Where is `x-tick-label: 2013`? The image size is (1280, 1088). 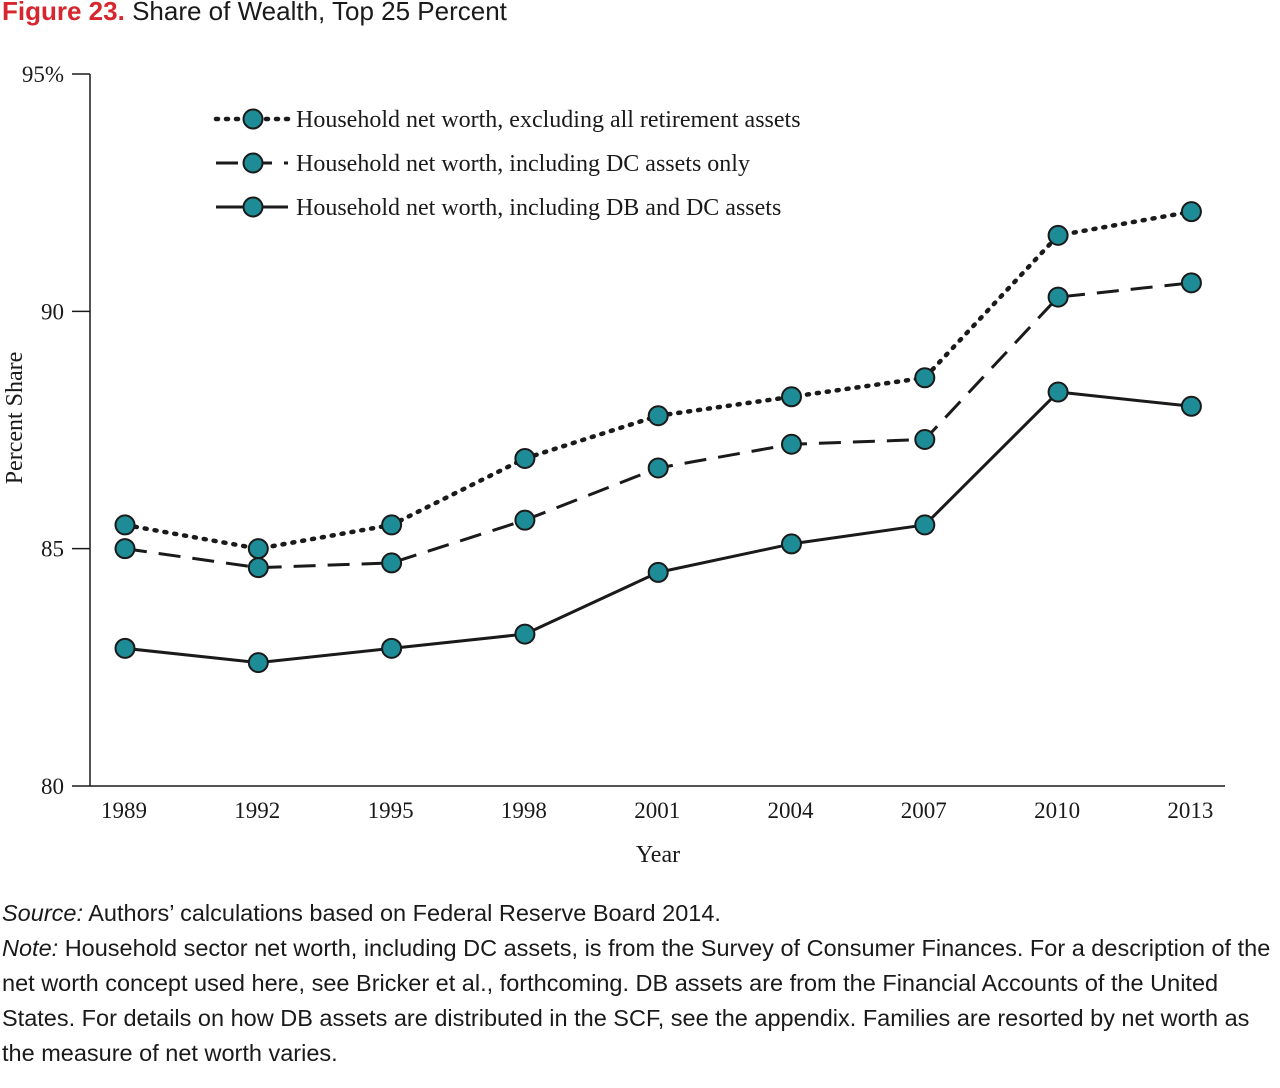
x-tick-label: 2013 is located at coordinates (1190, 810).